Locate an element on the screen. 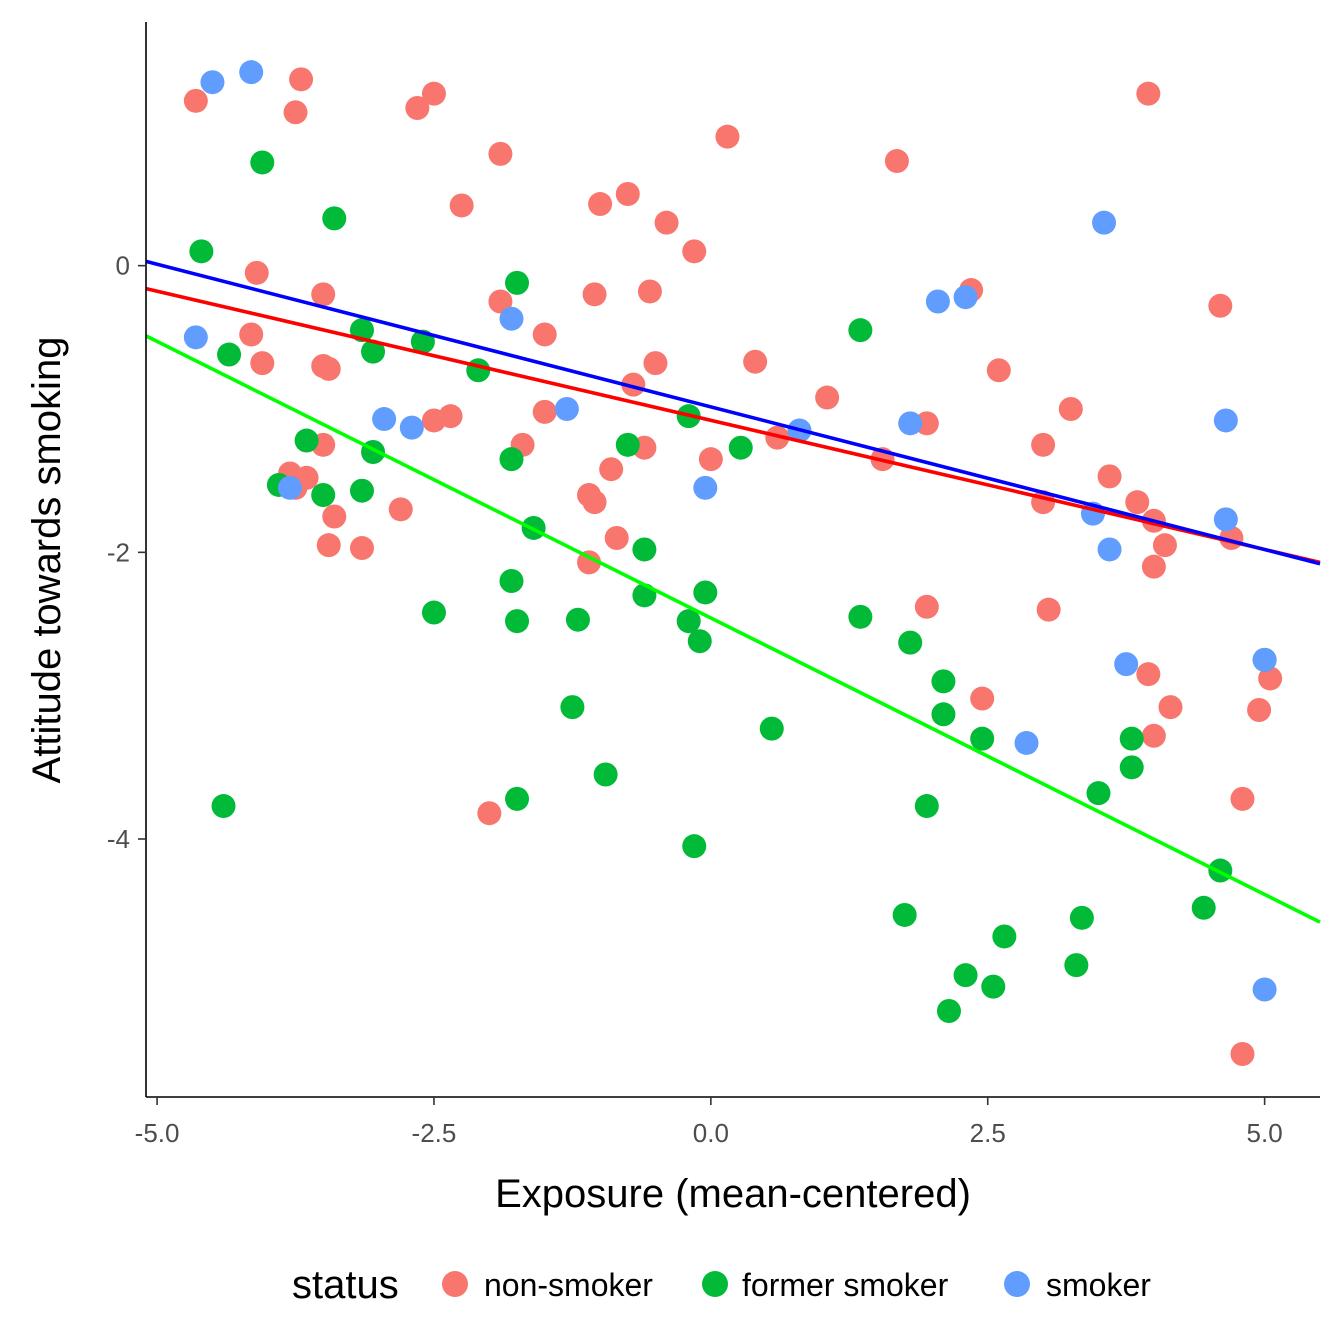 This screenshot has width=1344, height=1344. y-tick-label: -2 is located at coordinates (118, 552).